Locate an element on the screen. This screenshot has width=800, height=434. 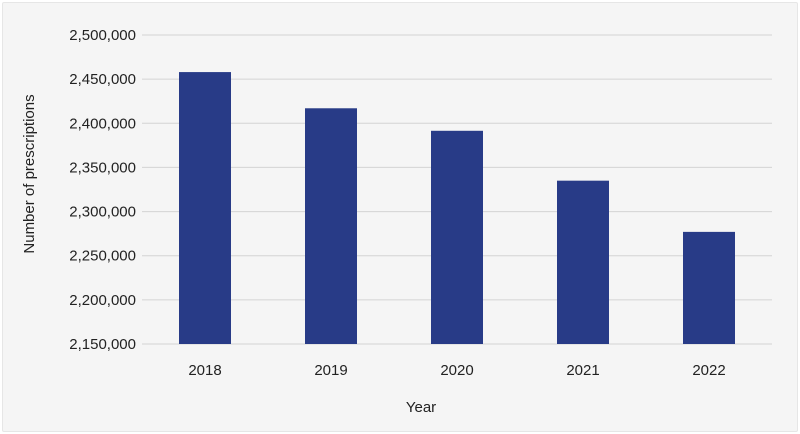
x-tick-label: 2018 is located at coordinates (204, 370).